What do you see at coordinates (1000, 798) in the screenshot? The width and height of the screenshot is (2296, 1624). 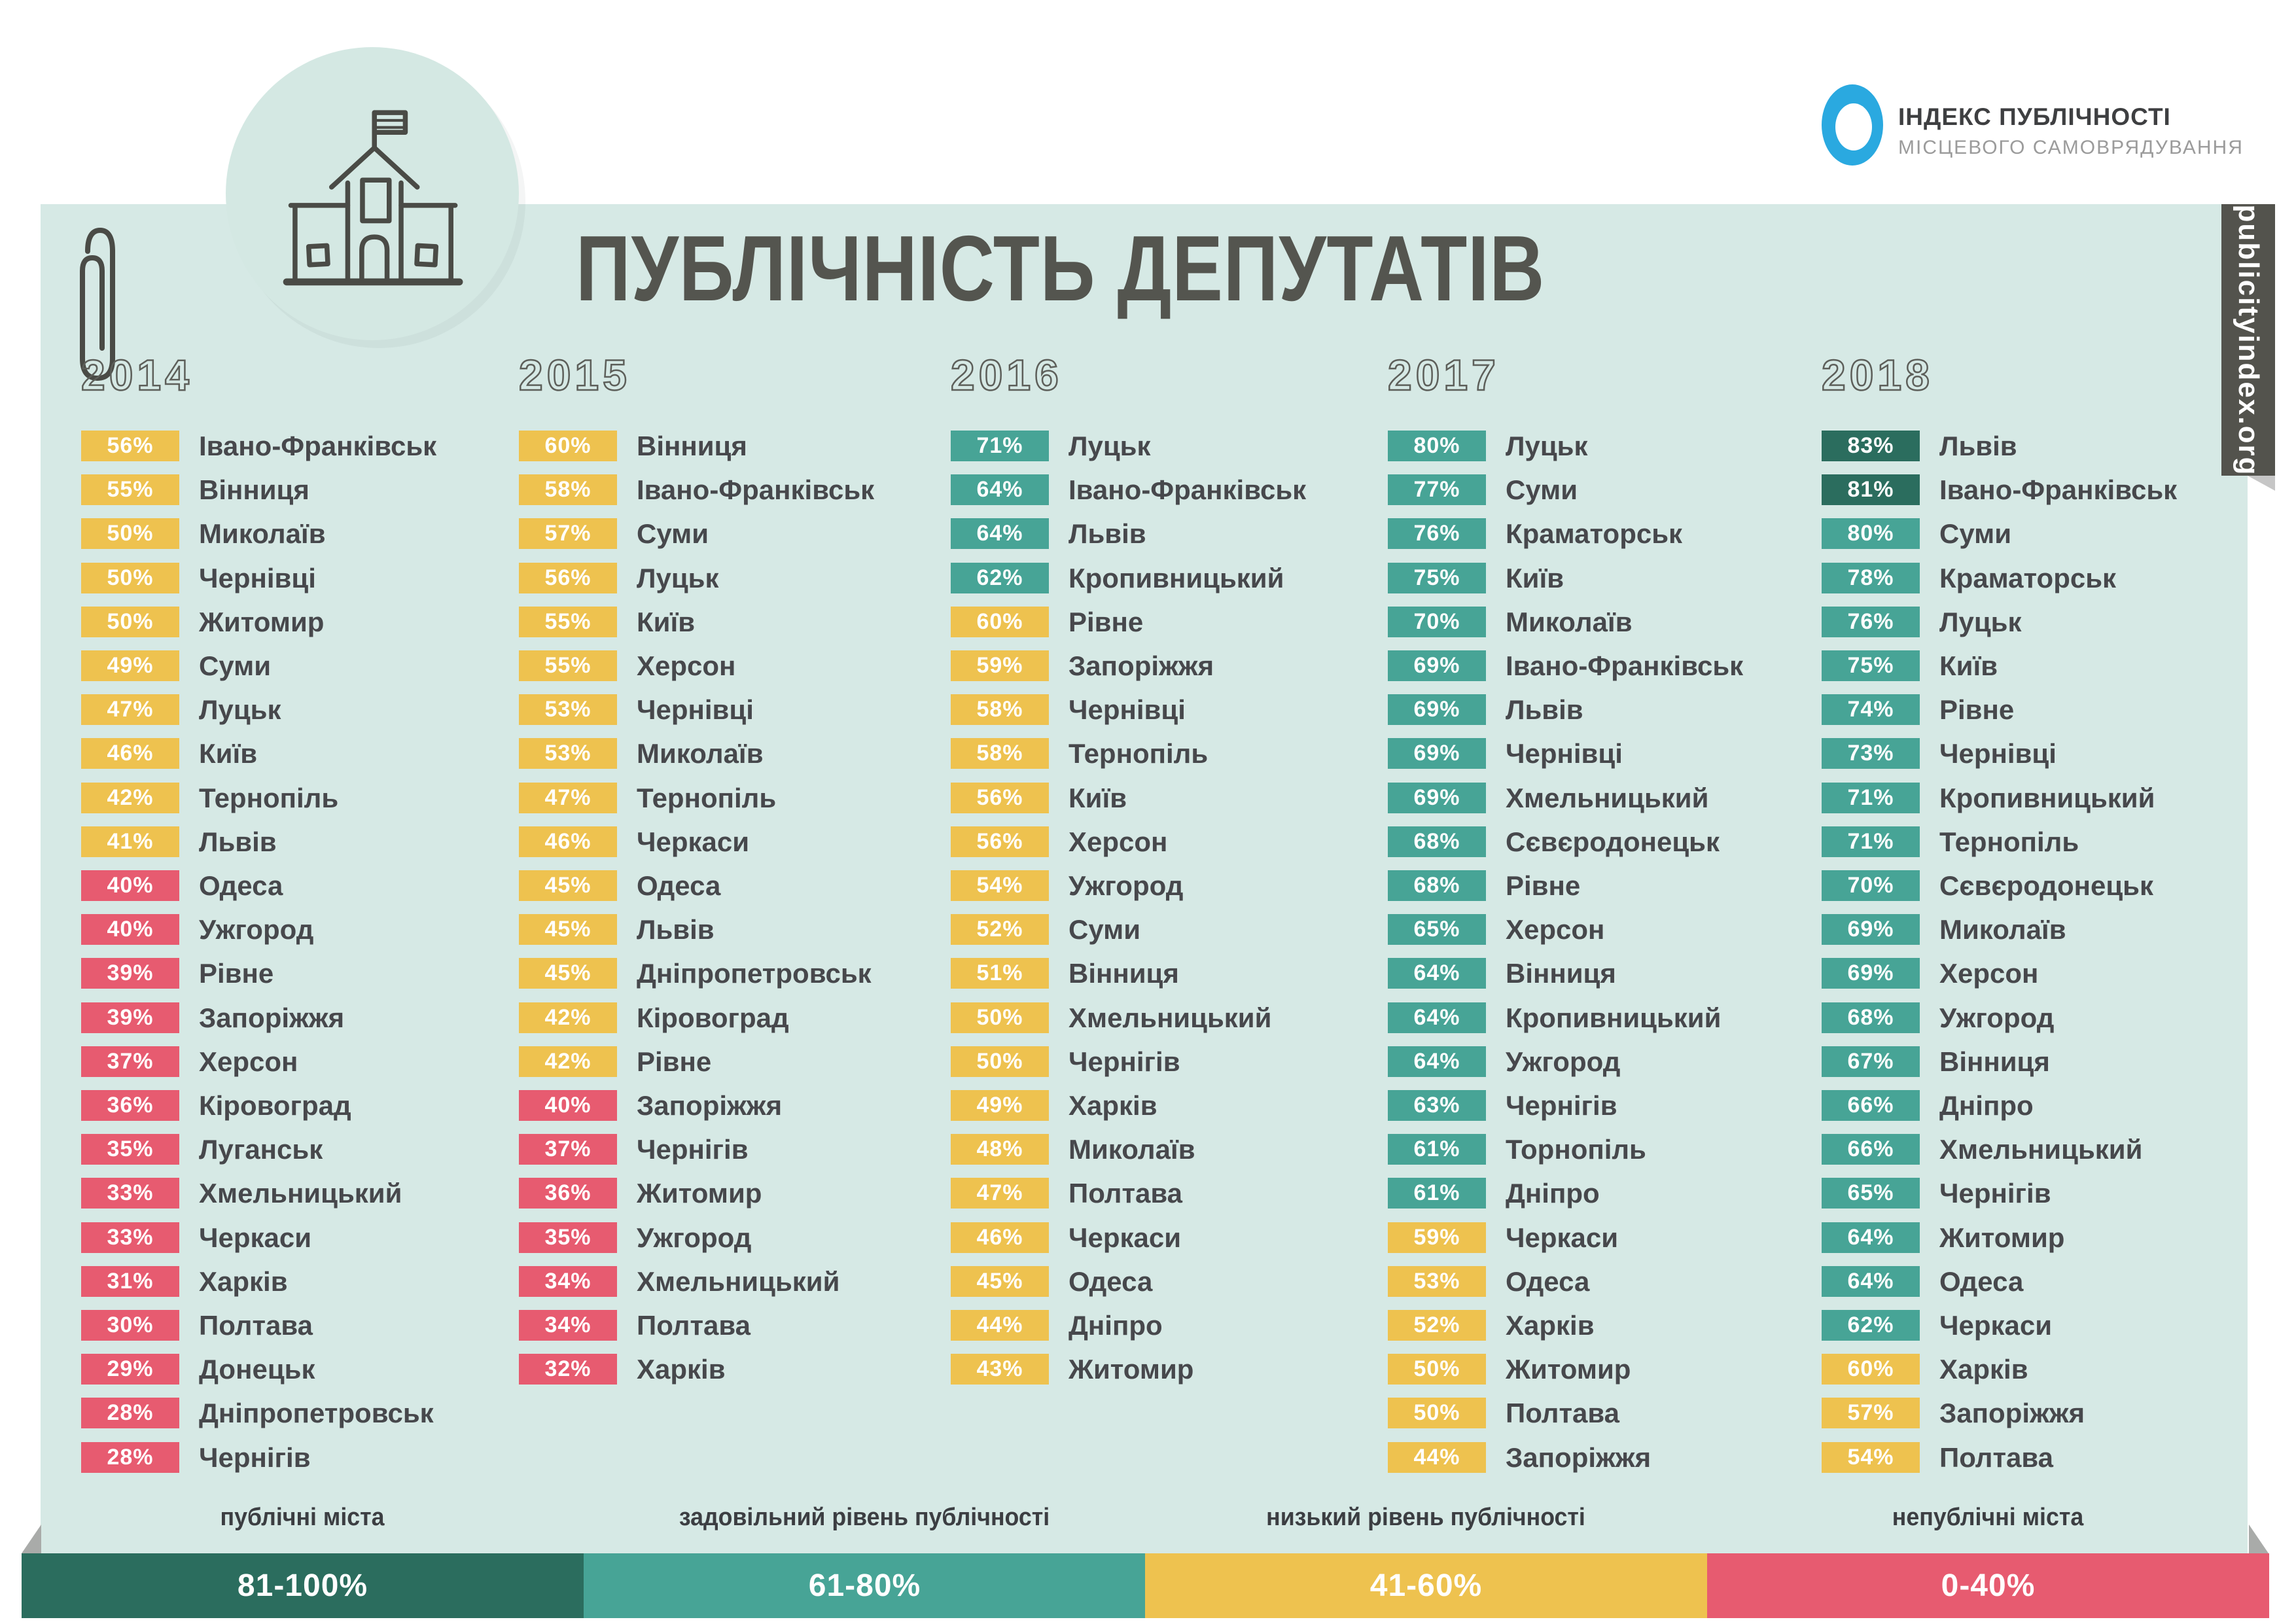 I see `score-badge: 56%` at bounding box center [1000, 798].